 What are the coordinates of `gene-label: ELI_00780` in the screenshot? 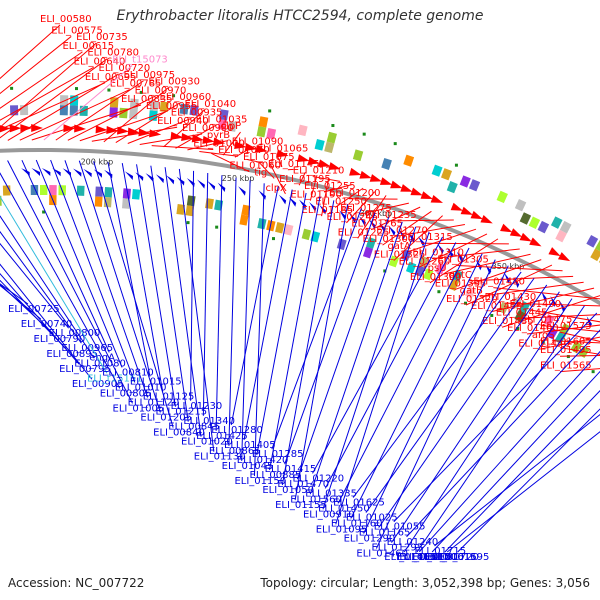 It's located at (113, 53).